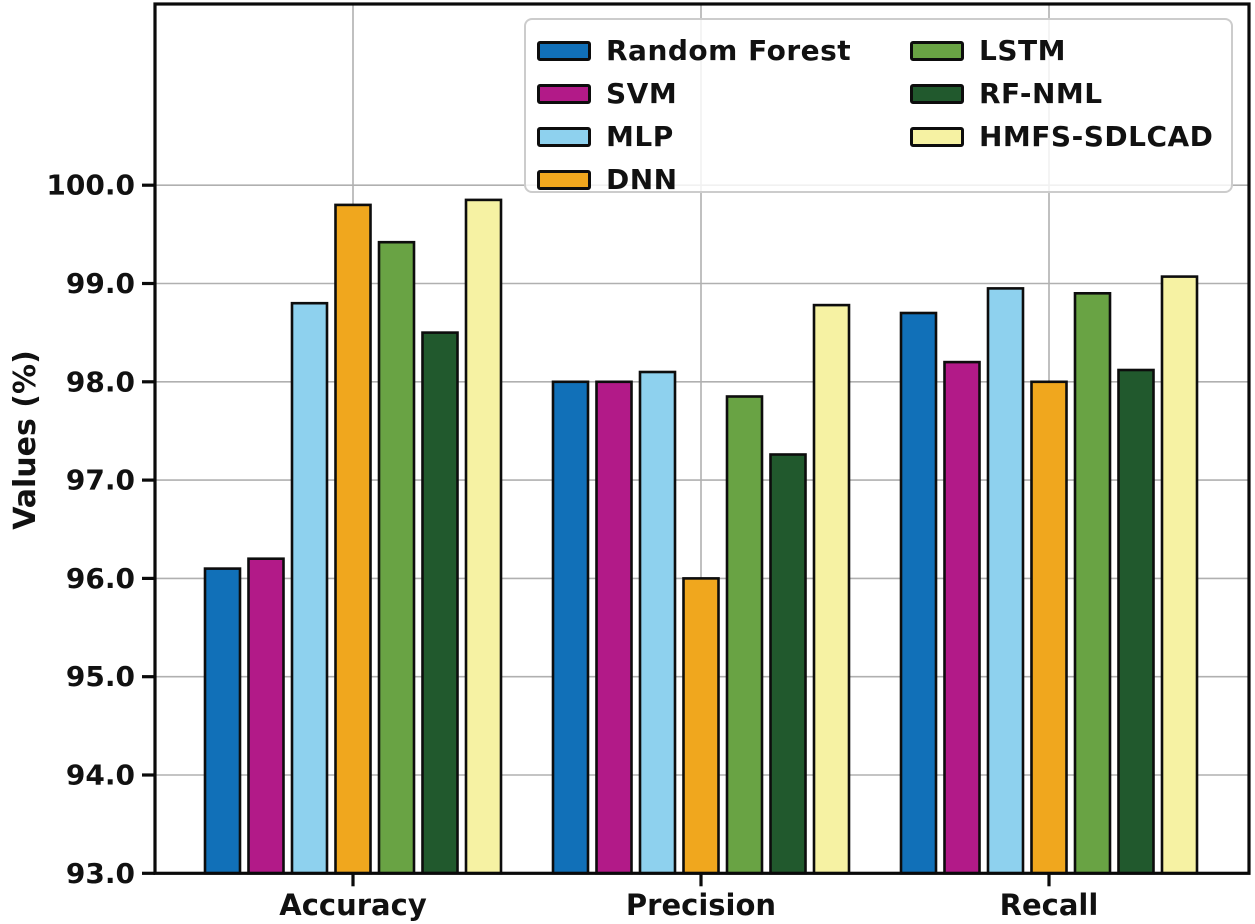 This screenshot has height=924, width=1255. Describe the element at coordinates (1049, 905) in the screenshot. I see `x-tick-label: Recall` at that location.